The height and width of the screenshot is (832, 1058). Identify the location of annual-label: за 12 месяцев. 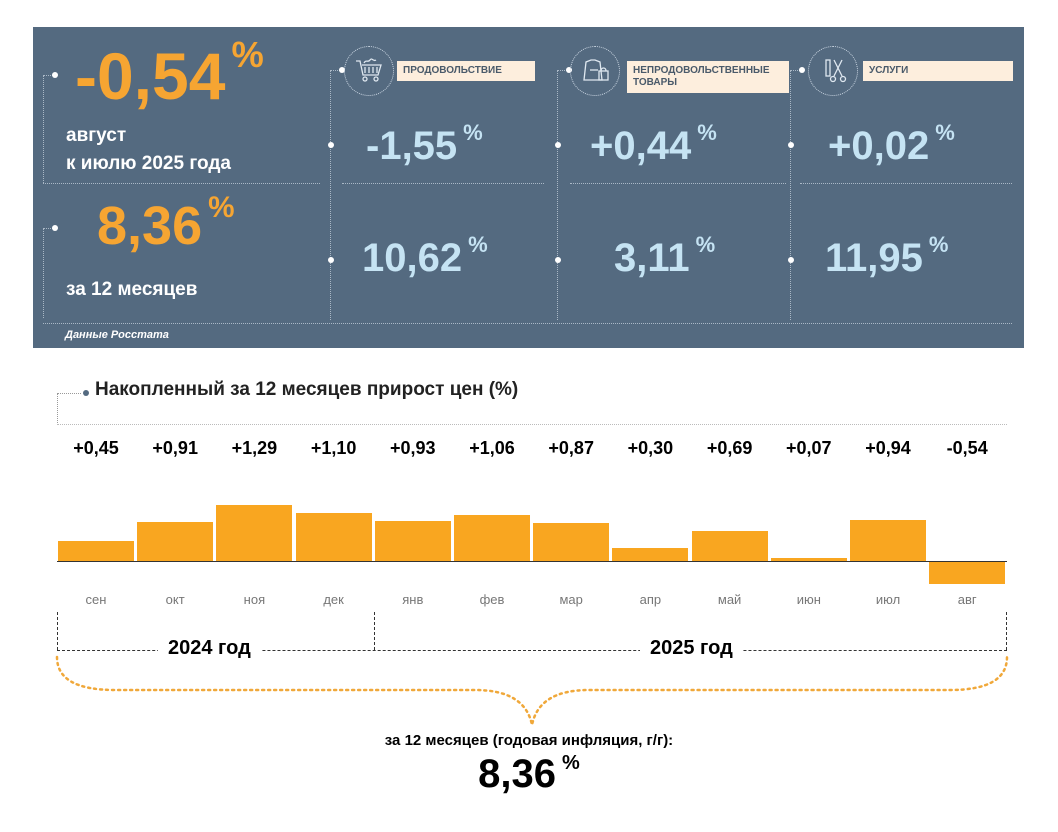
(132, 289).